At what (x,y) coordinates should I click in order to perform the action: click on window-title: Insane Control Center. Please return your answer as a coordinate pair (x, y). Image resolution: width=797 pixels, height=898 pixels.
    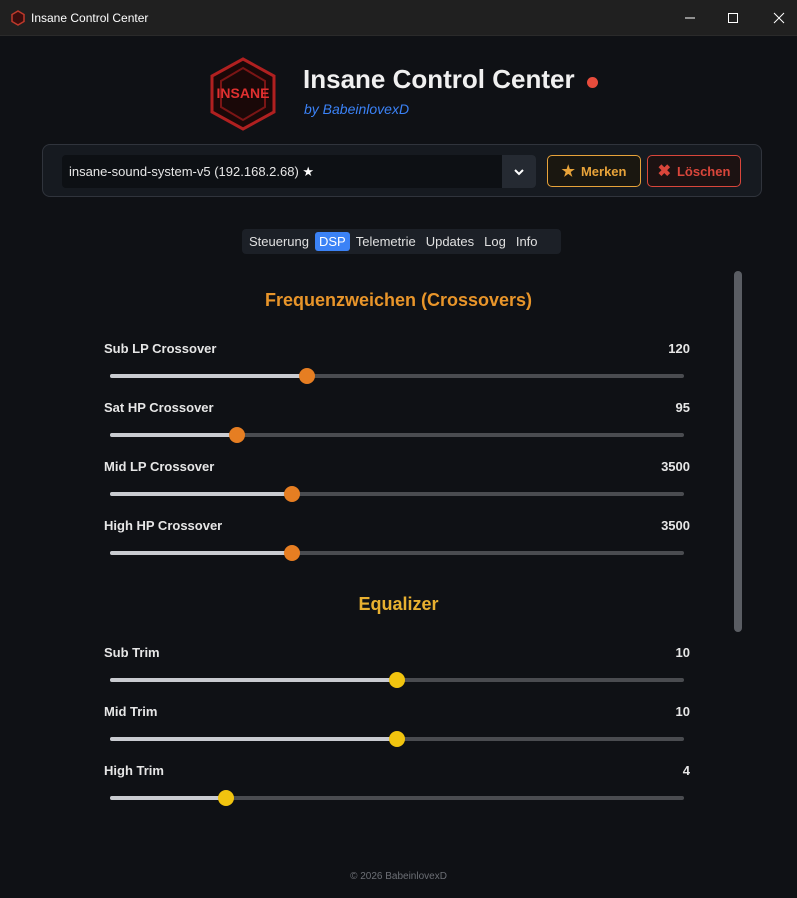
    Looking at the image, I should click on (90, 18).